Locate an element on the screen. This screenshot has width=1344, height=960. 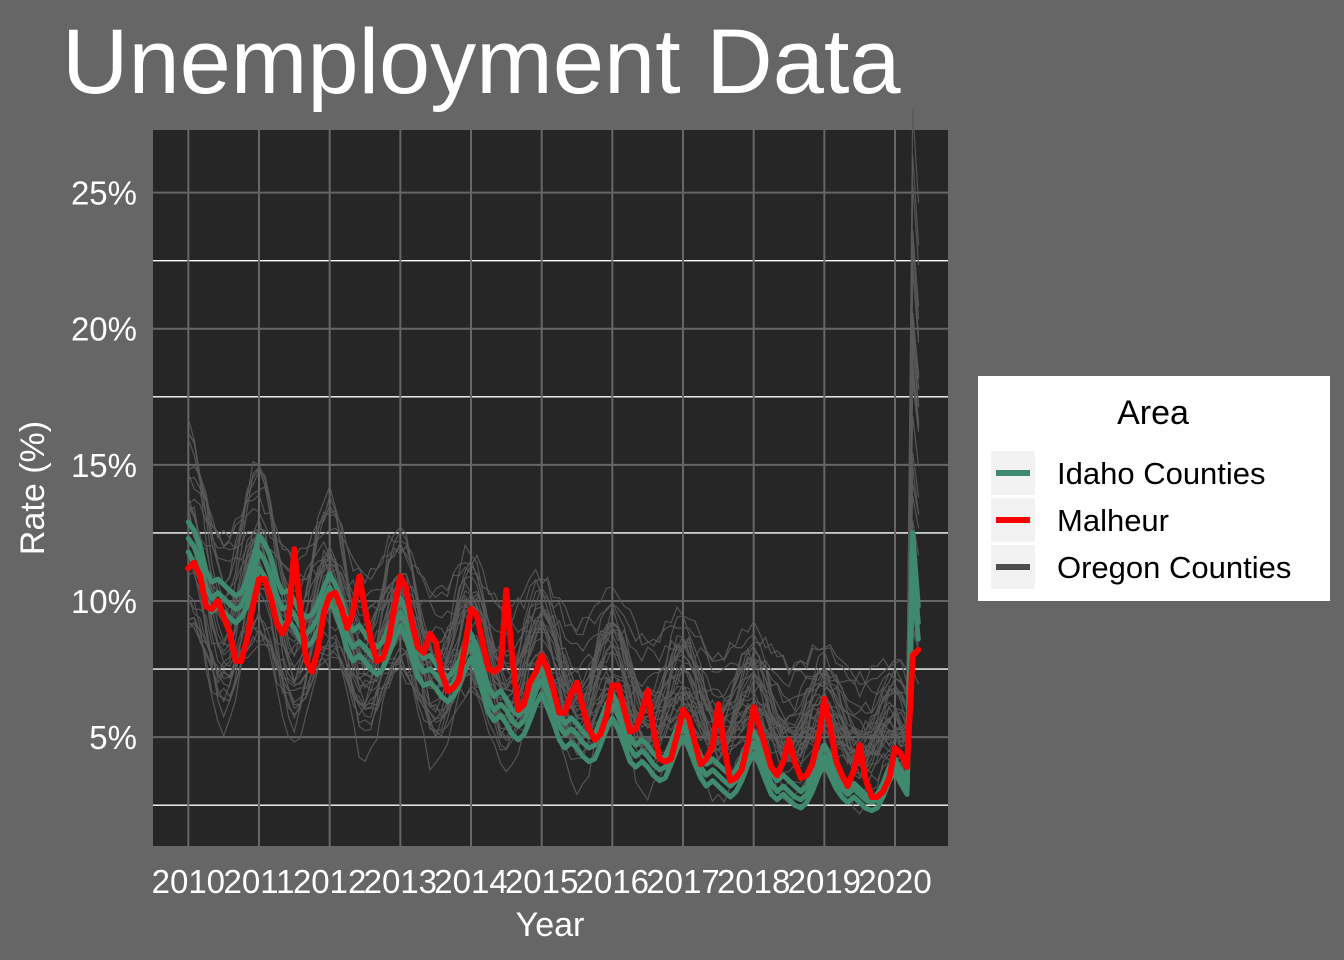
x-tick-label-2: 2012 is located at coordinates (329, 881).